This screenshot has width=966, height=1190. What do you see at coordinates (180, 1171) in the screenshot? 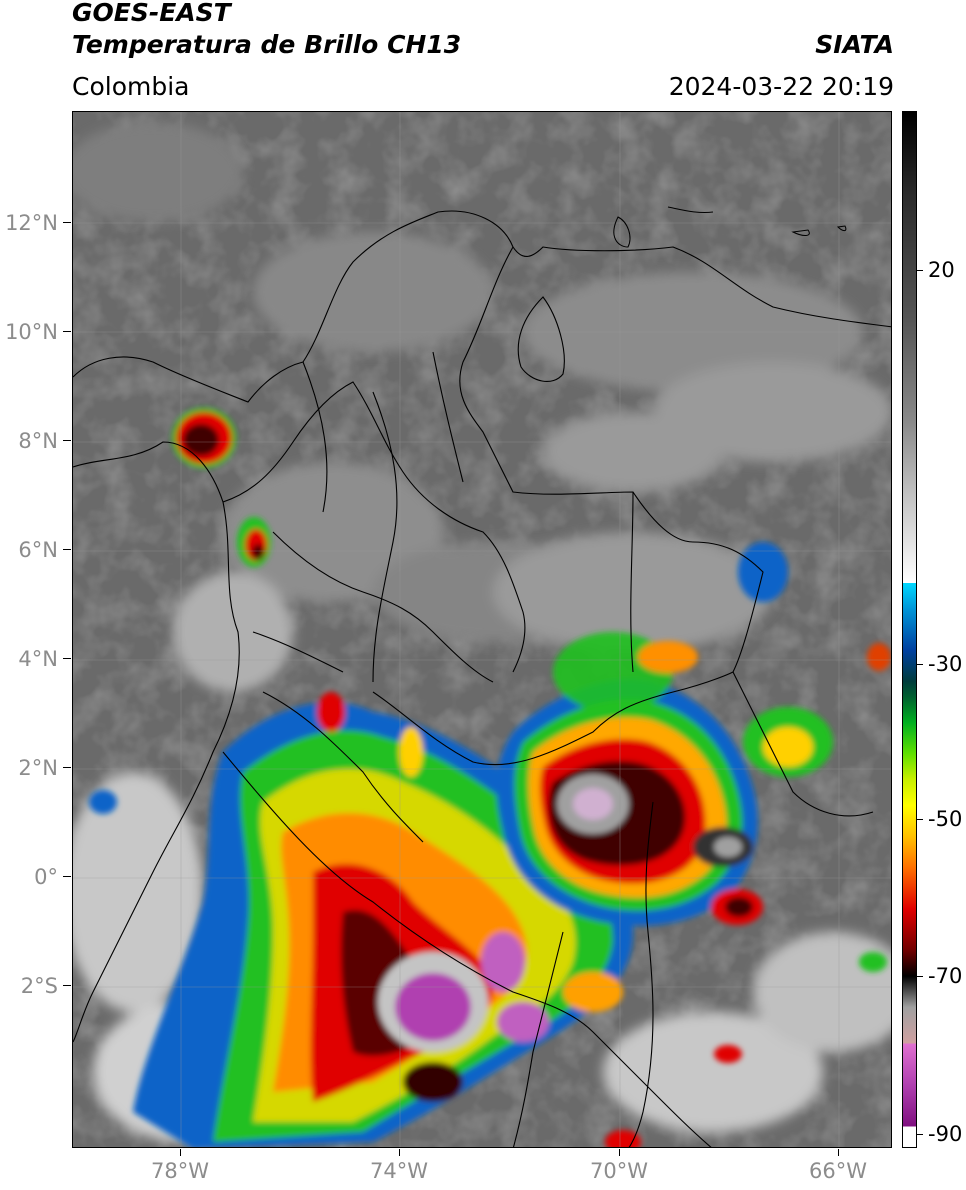
I see `lon-label: 78°W` at bounding box center [180, 1171].